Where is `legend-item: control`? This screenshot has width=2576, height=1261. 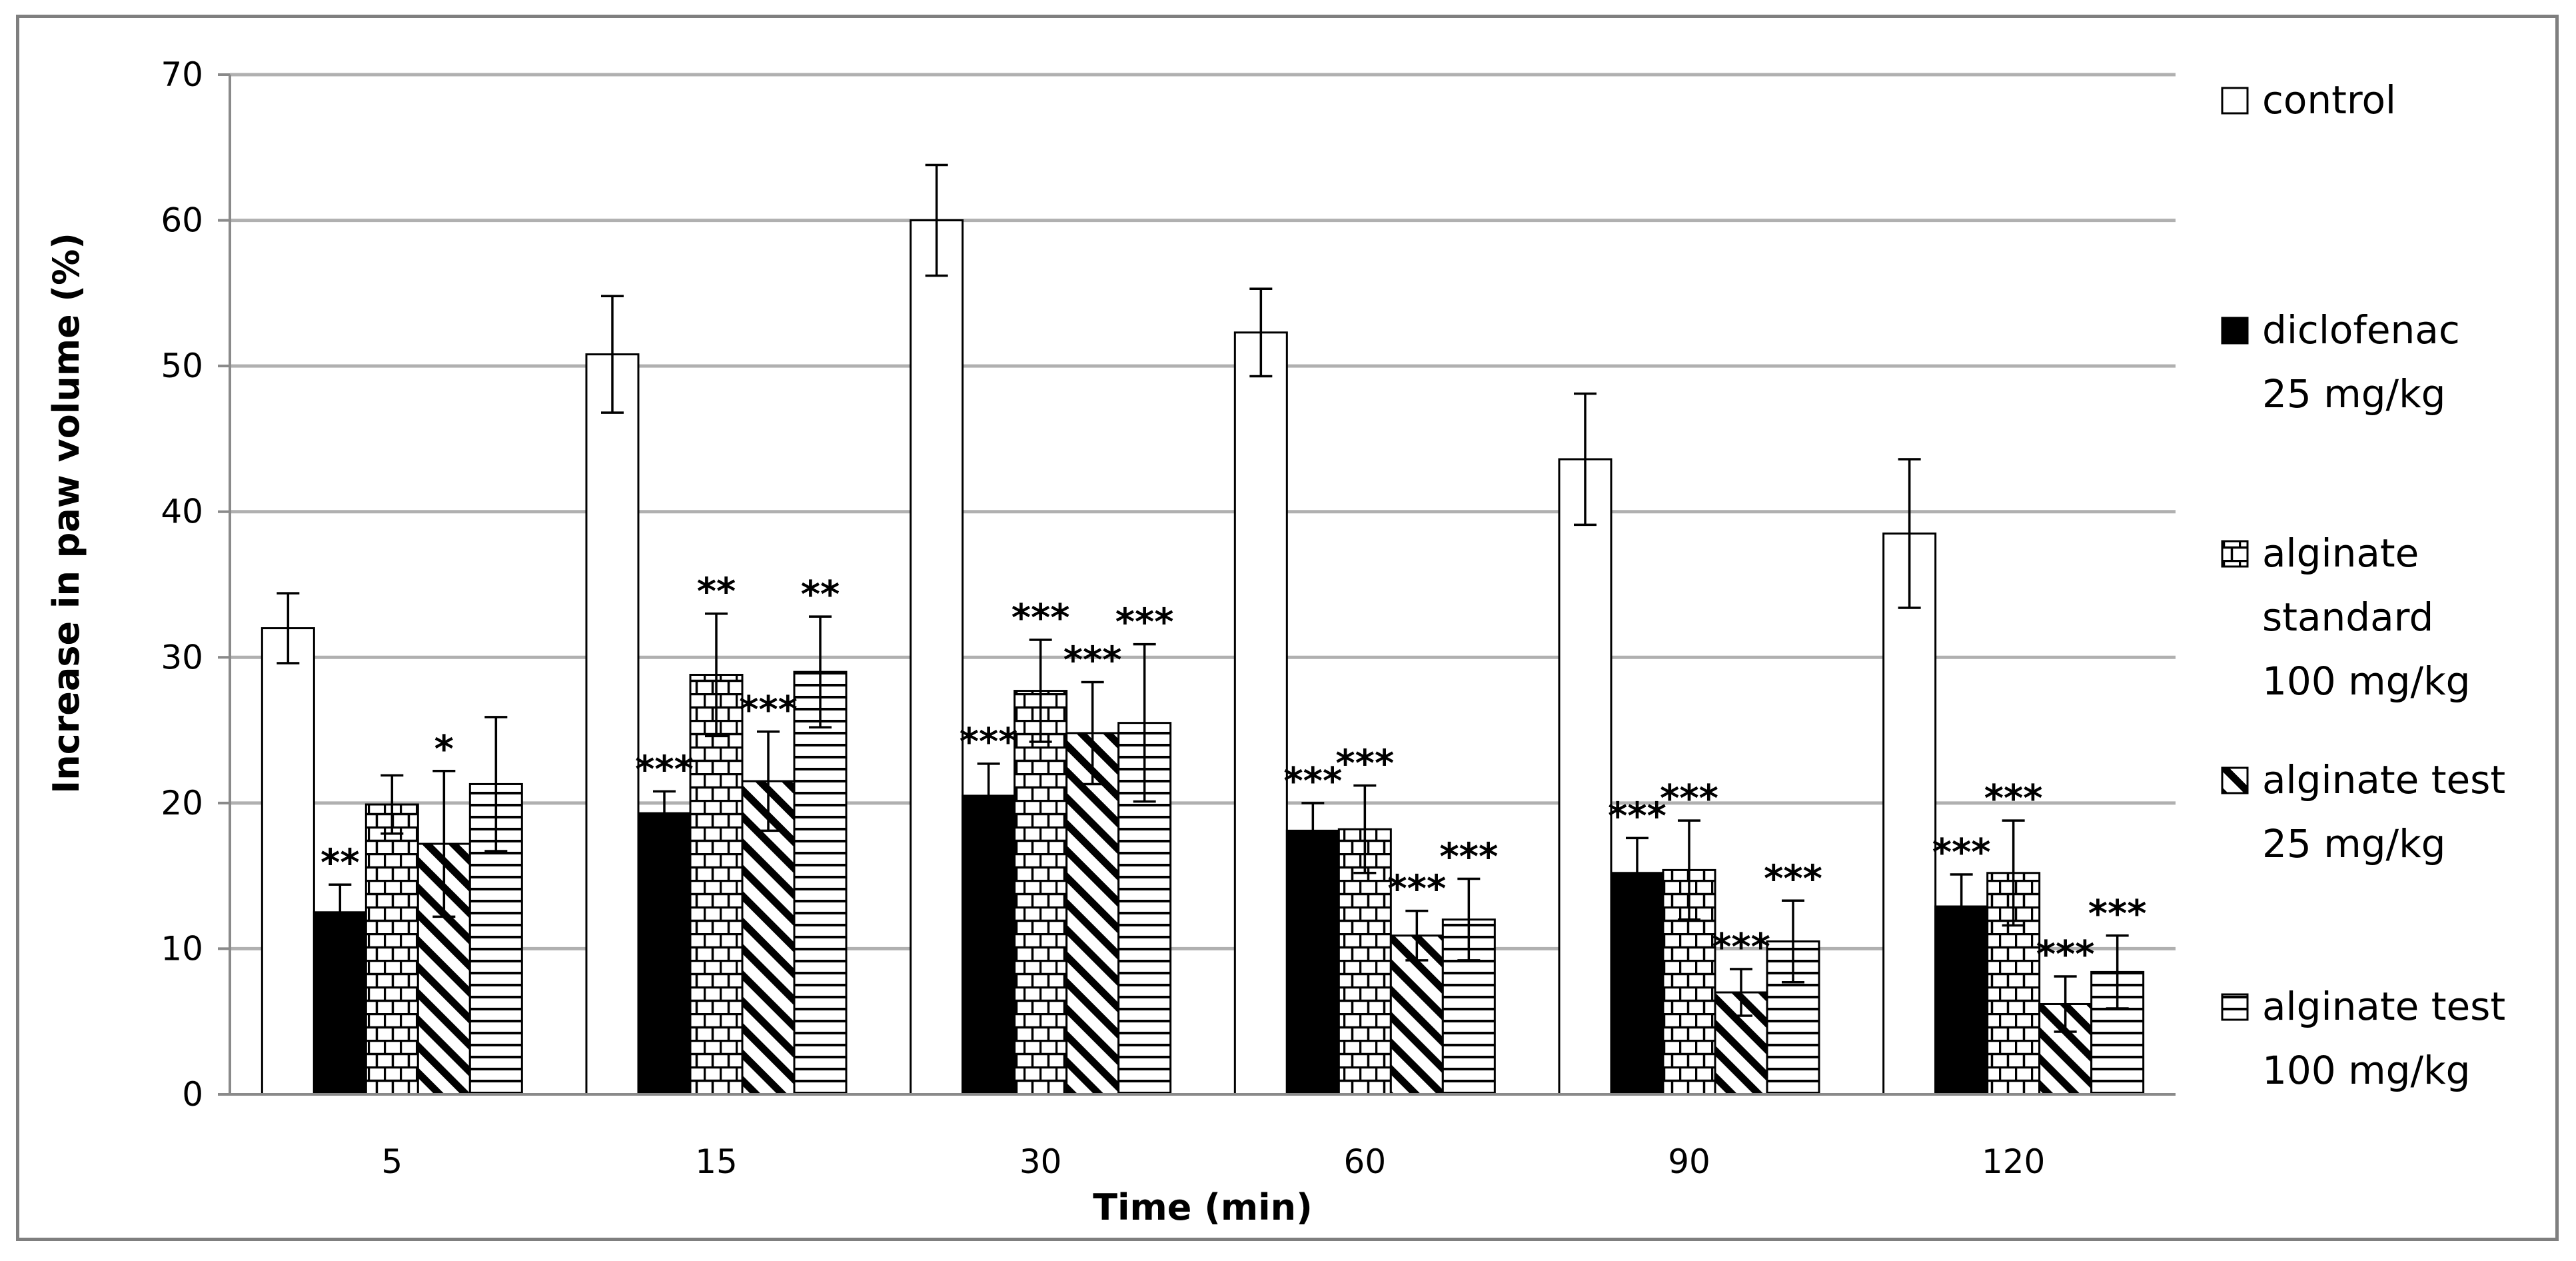 legend-item: control is located at coordinates (2308, 100).